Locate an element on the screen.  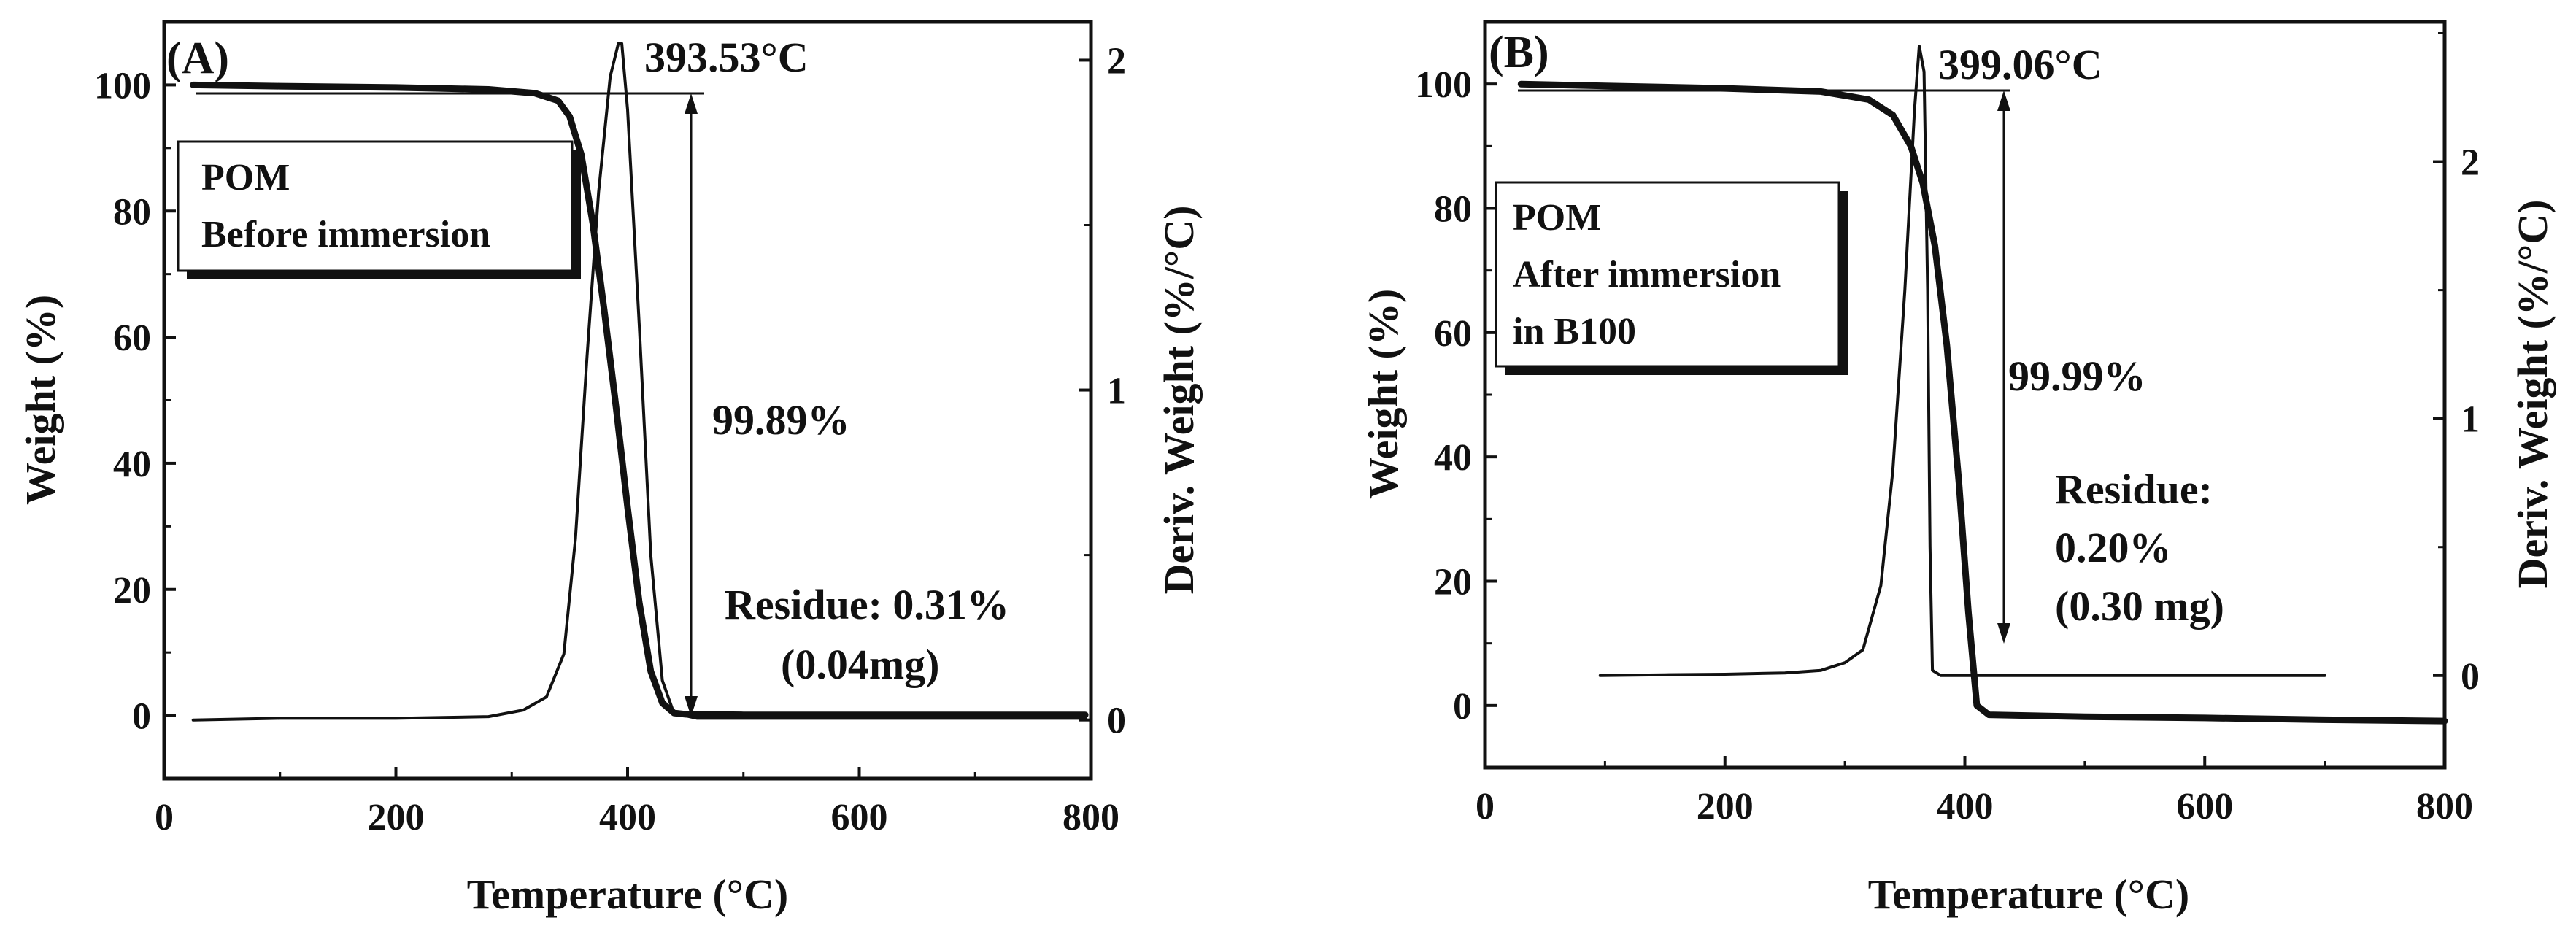
panel-a-x-ticks: 0 200 400 600 800 is located at coordinates (637, 803).